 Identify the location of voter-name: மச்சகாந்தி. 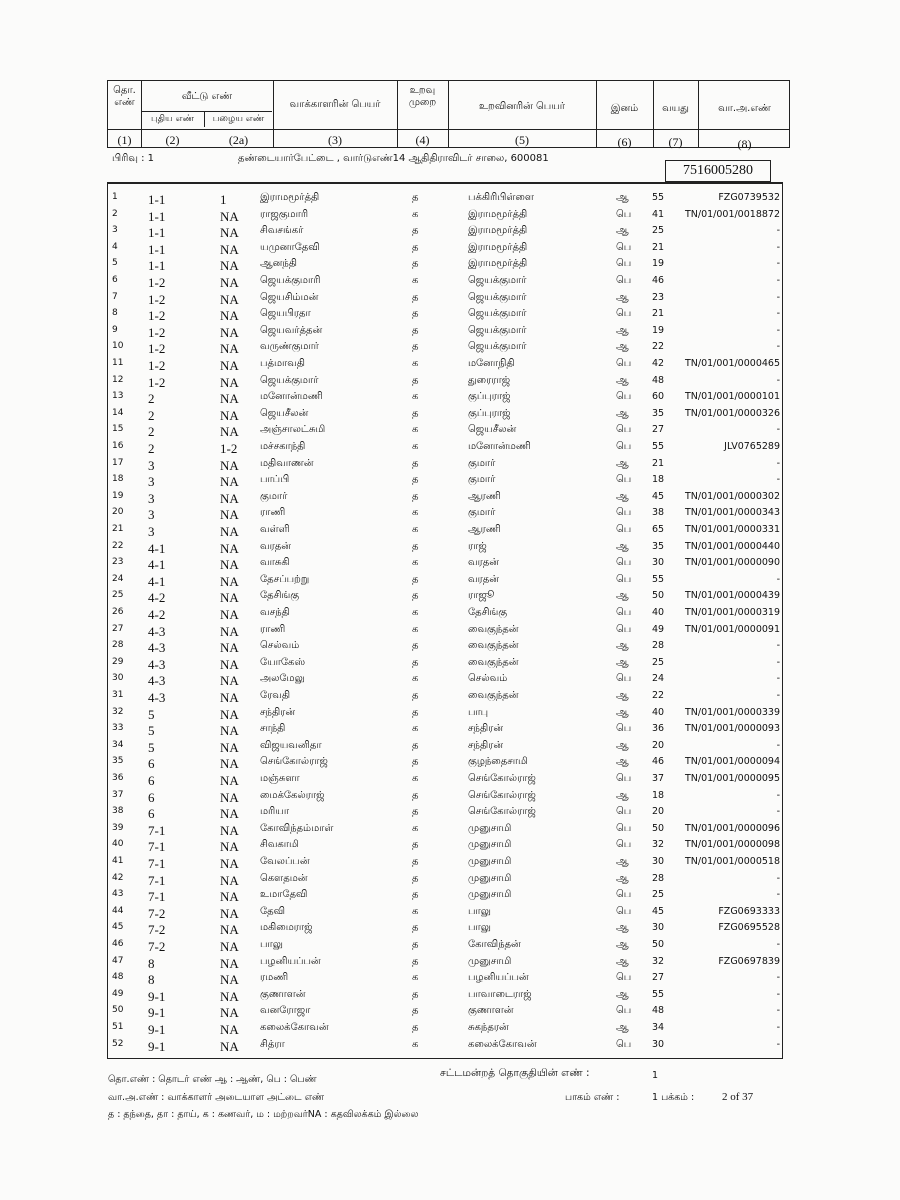
(283, 446).